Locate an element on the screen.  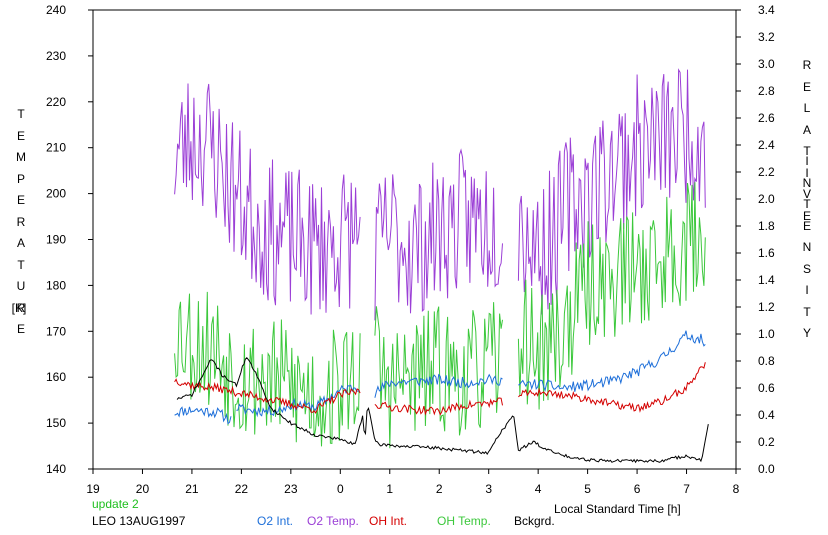
axis-label-letter: V is located at coordinates (806, 194).